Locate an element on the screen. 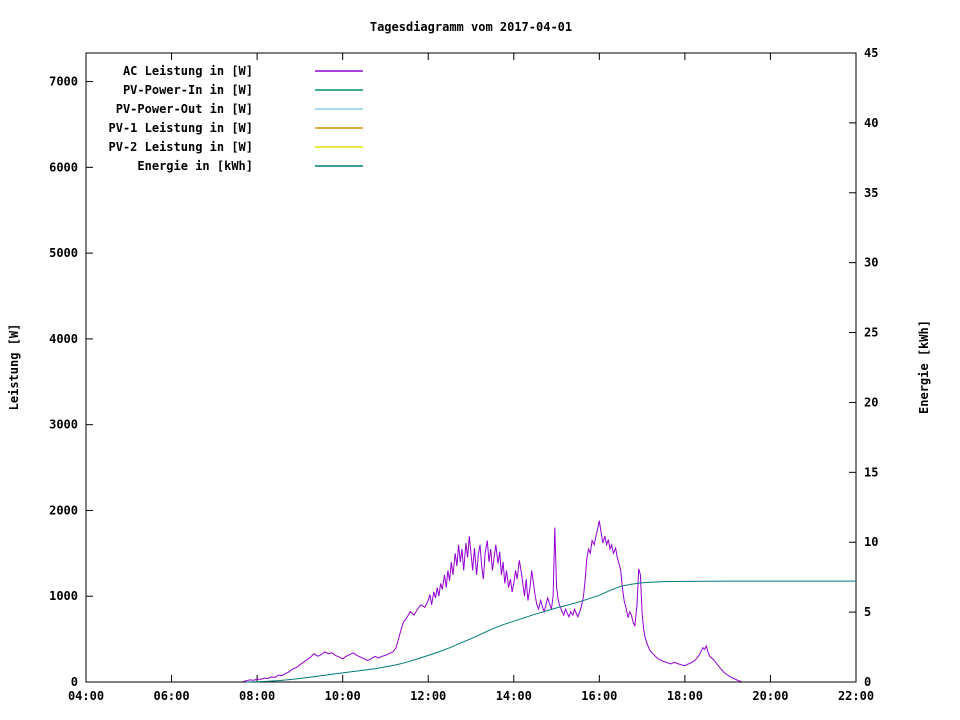  chart-title: Tagesdiagramm vom 2017-04-01 is located at coordinates (471, 27).